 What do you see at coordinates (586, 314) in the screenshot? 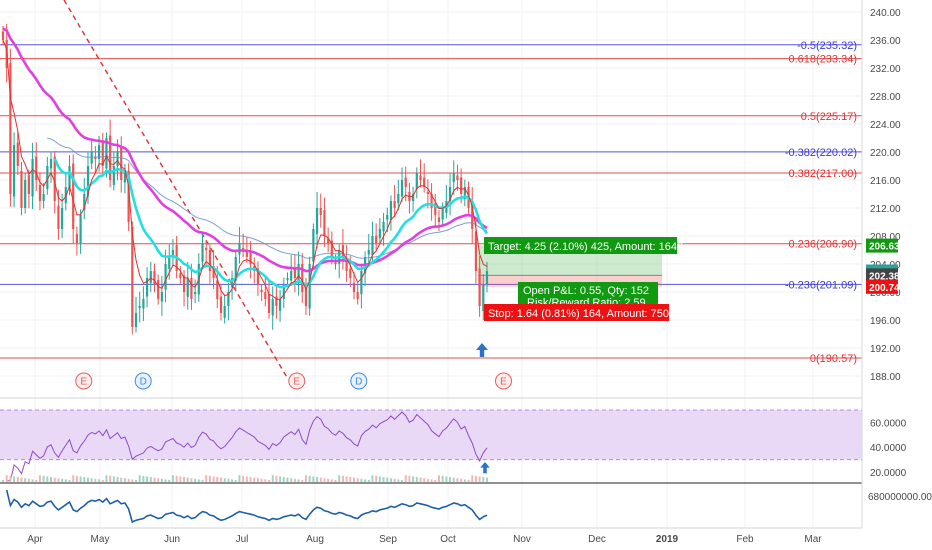
I see `stop-label: Stop: 1.64 (0.81%) 164, Amount: 750.72` at bounding box center [586, 314].